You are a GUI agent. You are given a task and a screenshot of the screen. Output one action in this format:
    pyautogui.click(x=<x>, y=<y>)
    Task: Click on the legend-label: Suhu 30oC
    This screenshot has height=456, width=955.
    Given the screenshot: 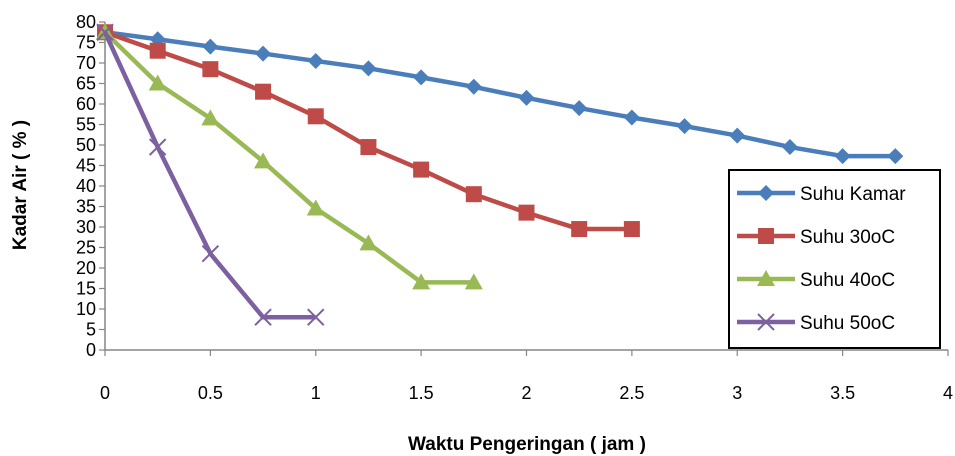 What is the action you would take?
    pyautogui.click(x=847, y=237)
    